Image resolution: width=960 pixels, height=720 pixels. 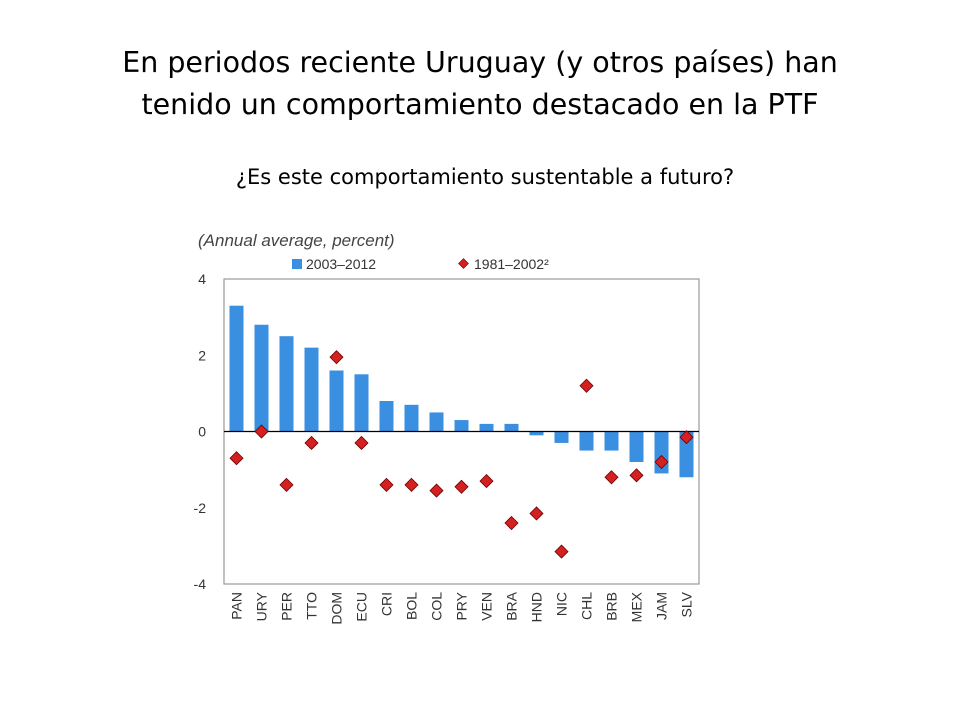 What do you see at coordinates (686, 454) in the screenshot?
I see `bar-slv` at bounding box center [686, 454].